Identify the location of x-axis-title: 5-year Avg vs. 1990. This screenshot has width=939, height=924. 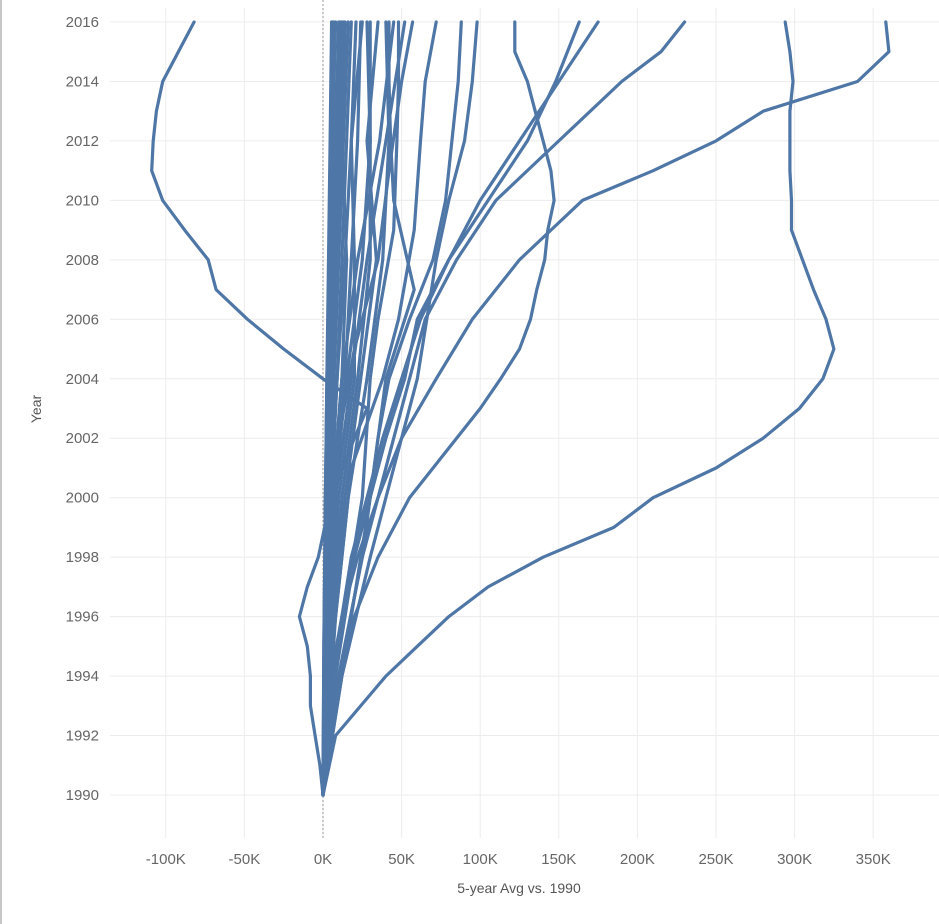
(519, 888).